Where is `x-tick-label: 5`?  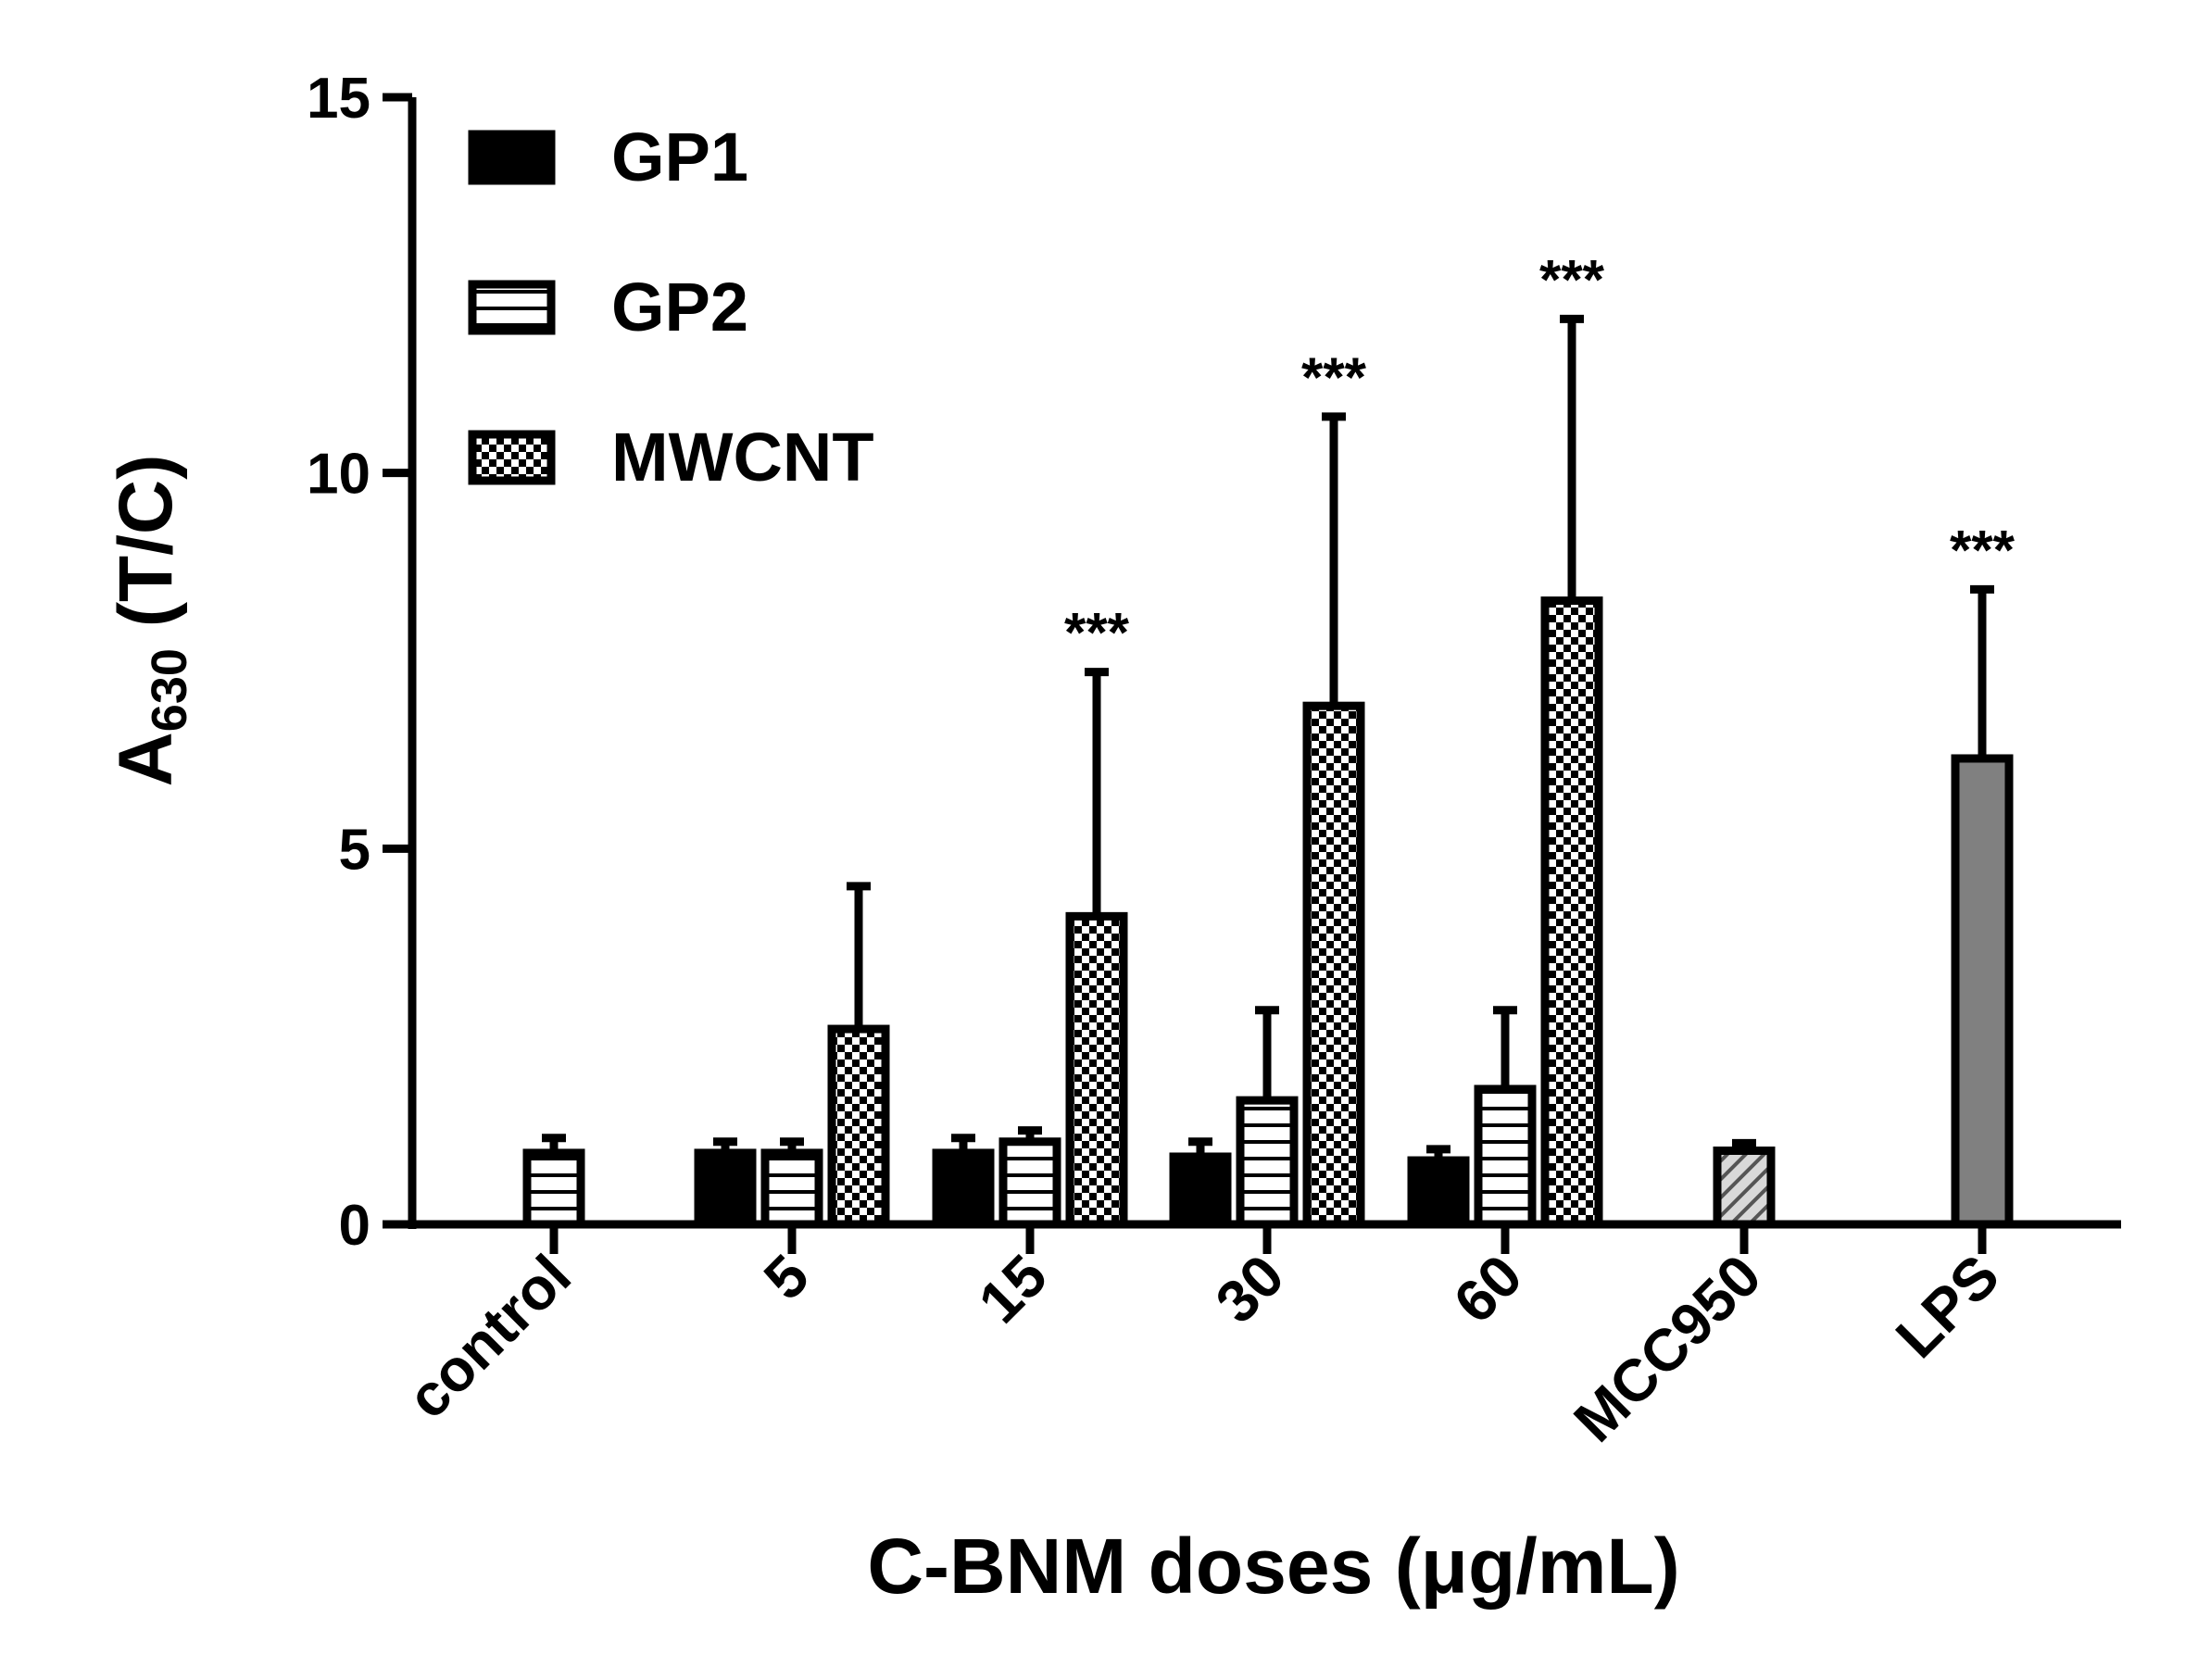 x-tick-label: 5 is located at coordinates (786, 1277).